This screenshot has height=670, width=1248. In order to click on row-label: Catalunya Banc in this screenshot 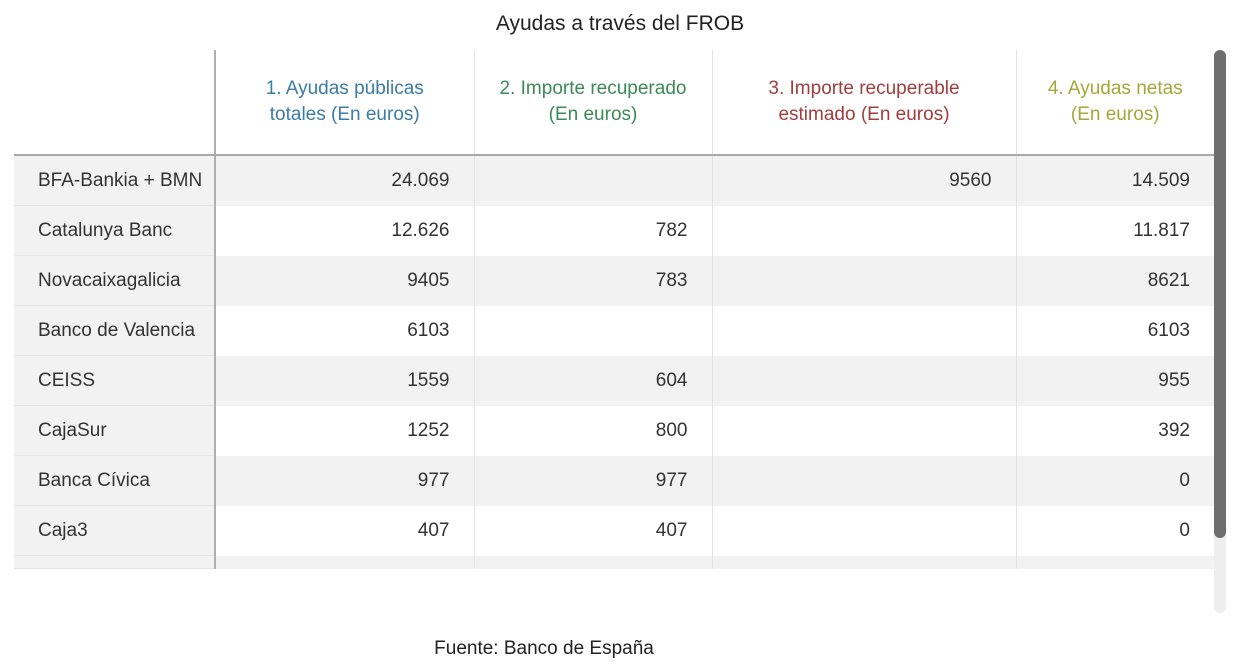, I will do `click(115, 230)`.